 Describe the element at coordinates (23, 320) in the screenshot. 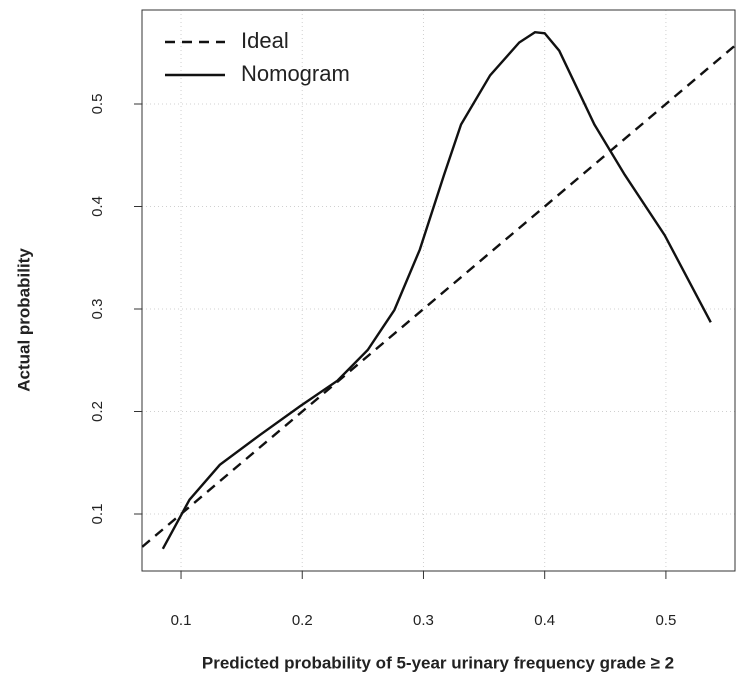

I see `y-axis-title: Actual probability` at that location.